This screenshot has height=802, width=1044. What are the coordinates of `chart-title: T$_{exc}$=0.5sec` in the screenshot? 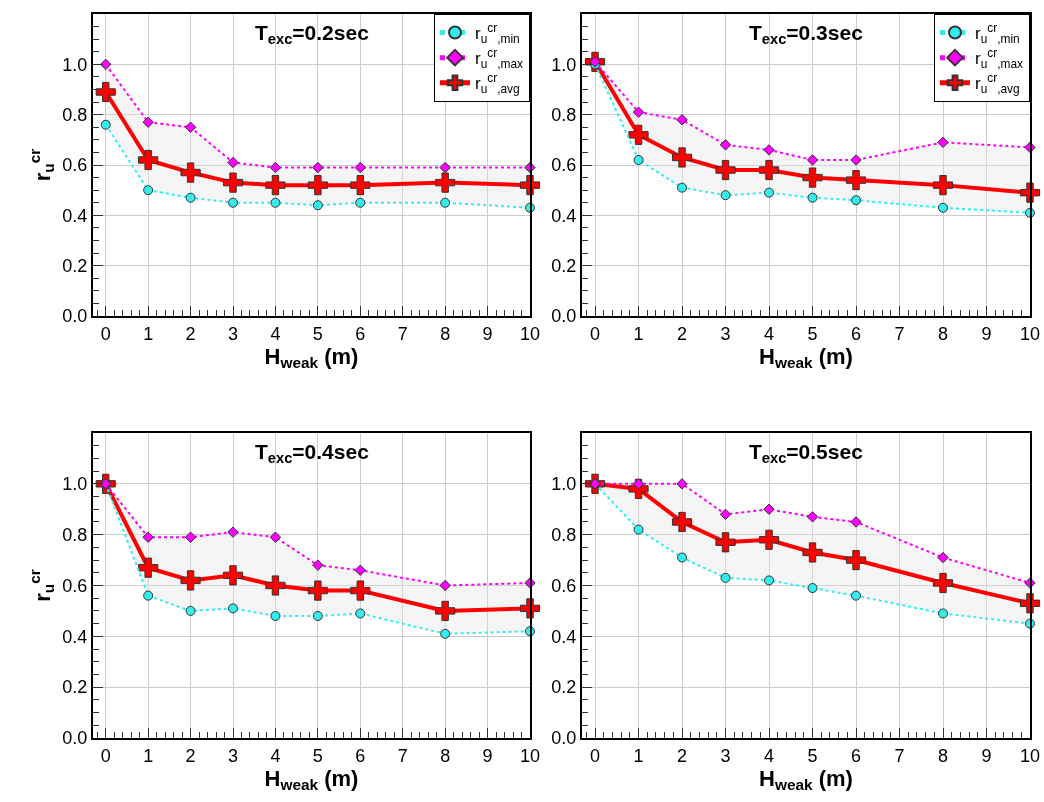 It's located at (806, 453).